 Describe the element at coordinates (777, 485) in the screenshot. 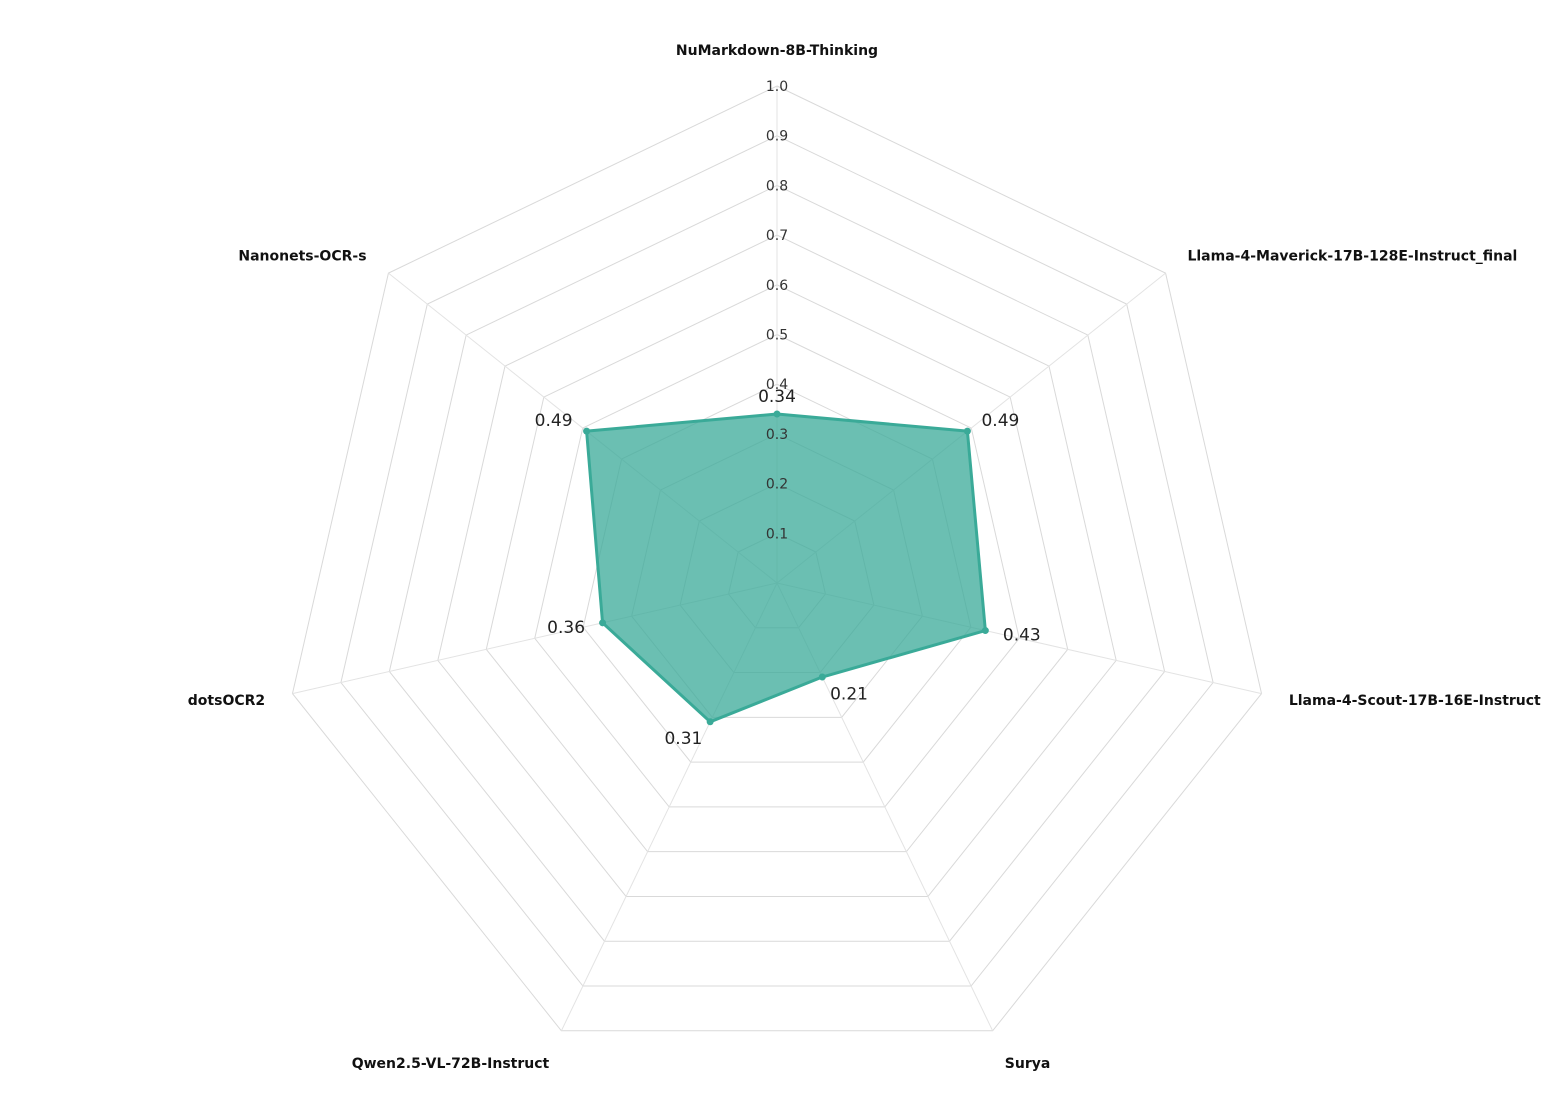

I see `tick-label-2: 0.2` at that location.